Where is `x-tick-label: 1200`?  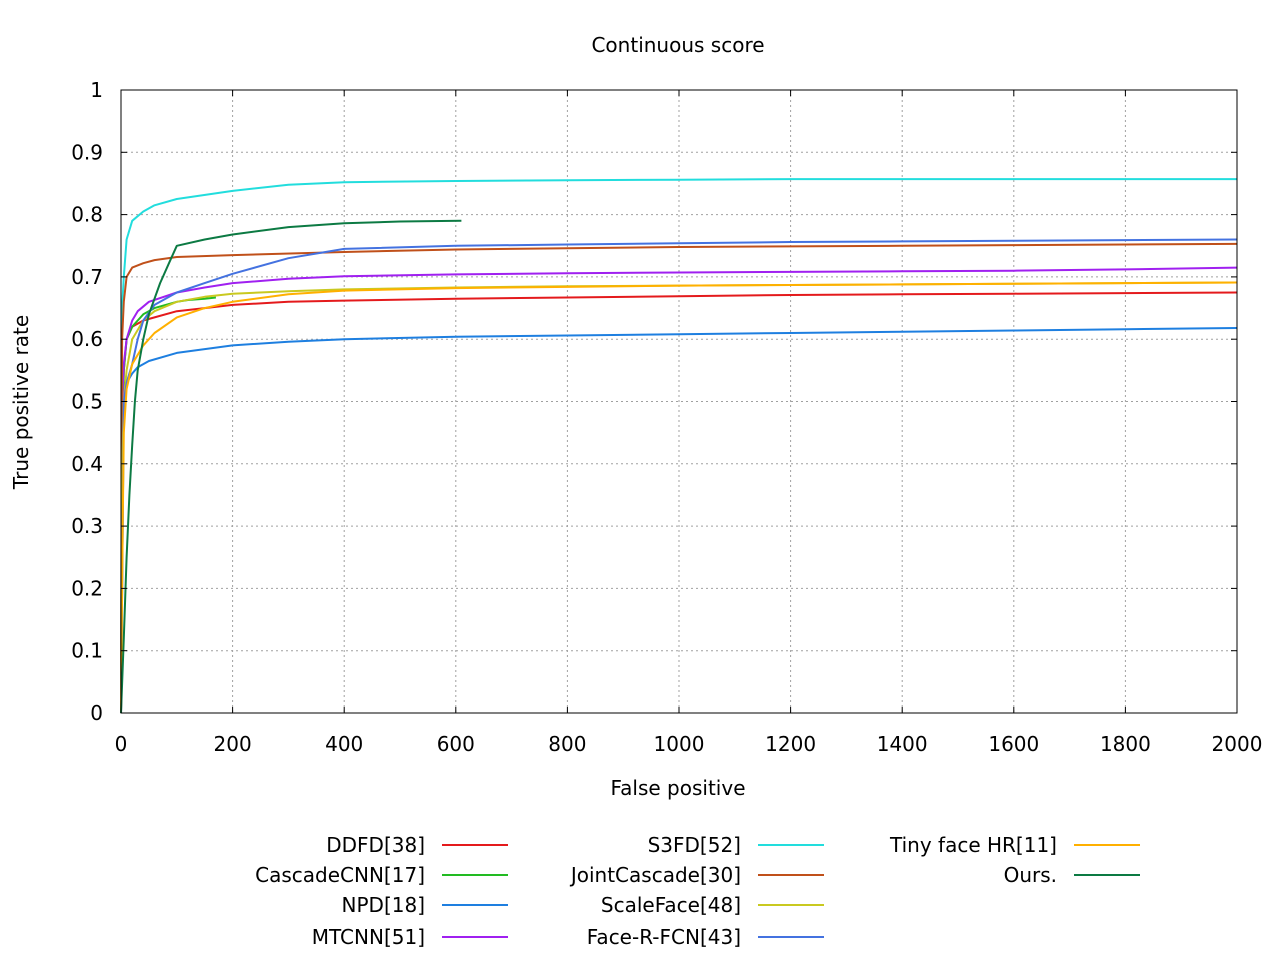 x-tick-label: 1200 is located at coordinates (790, 744).